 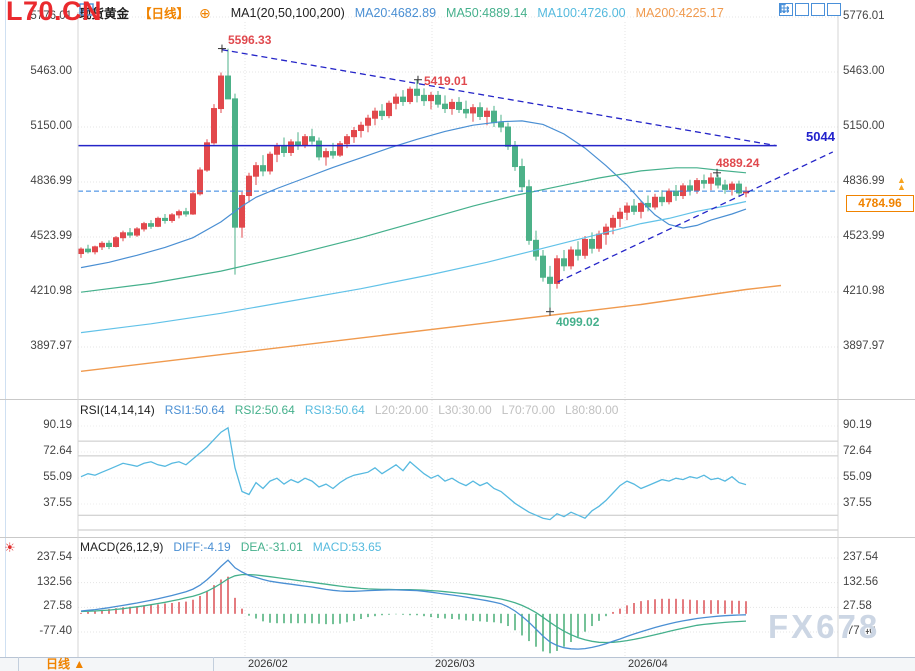 I want to click on axis-tick-label: 72.64, so click(x=857, y=451).